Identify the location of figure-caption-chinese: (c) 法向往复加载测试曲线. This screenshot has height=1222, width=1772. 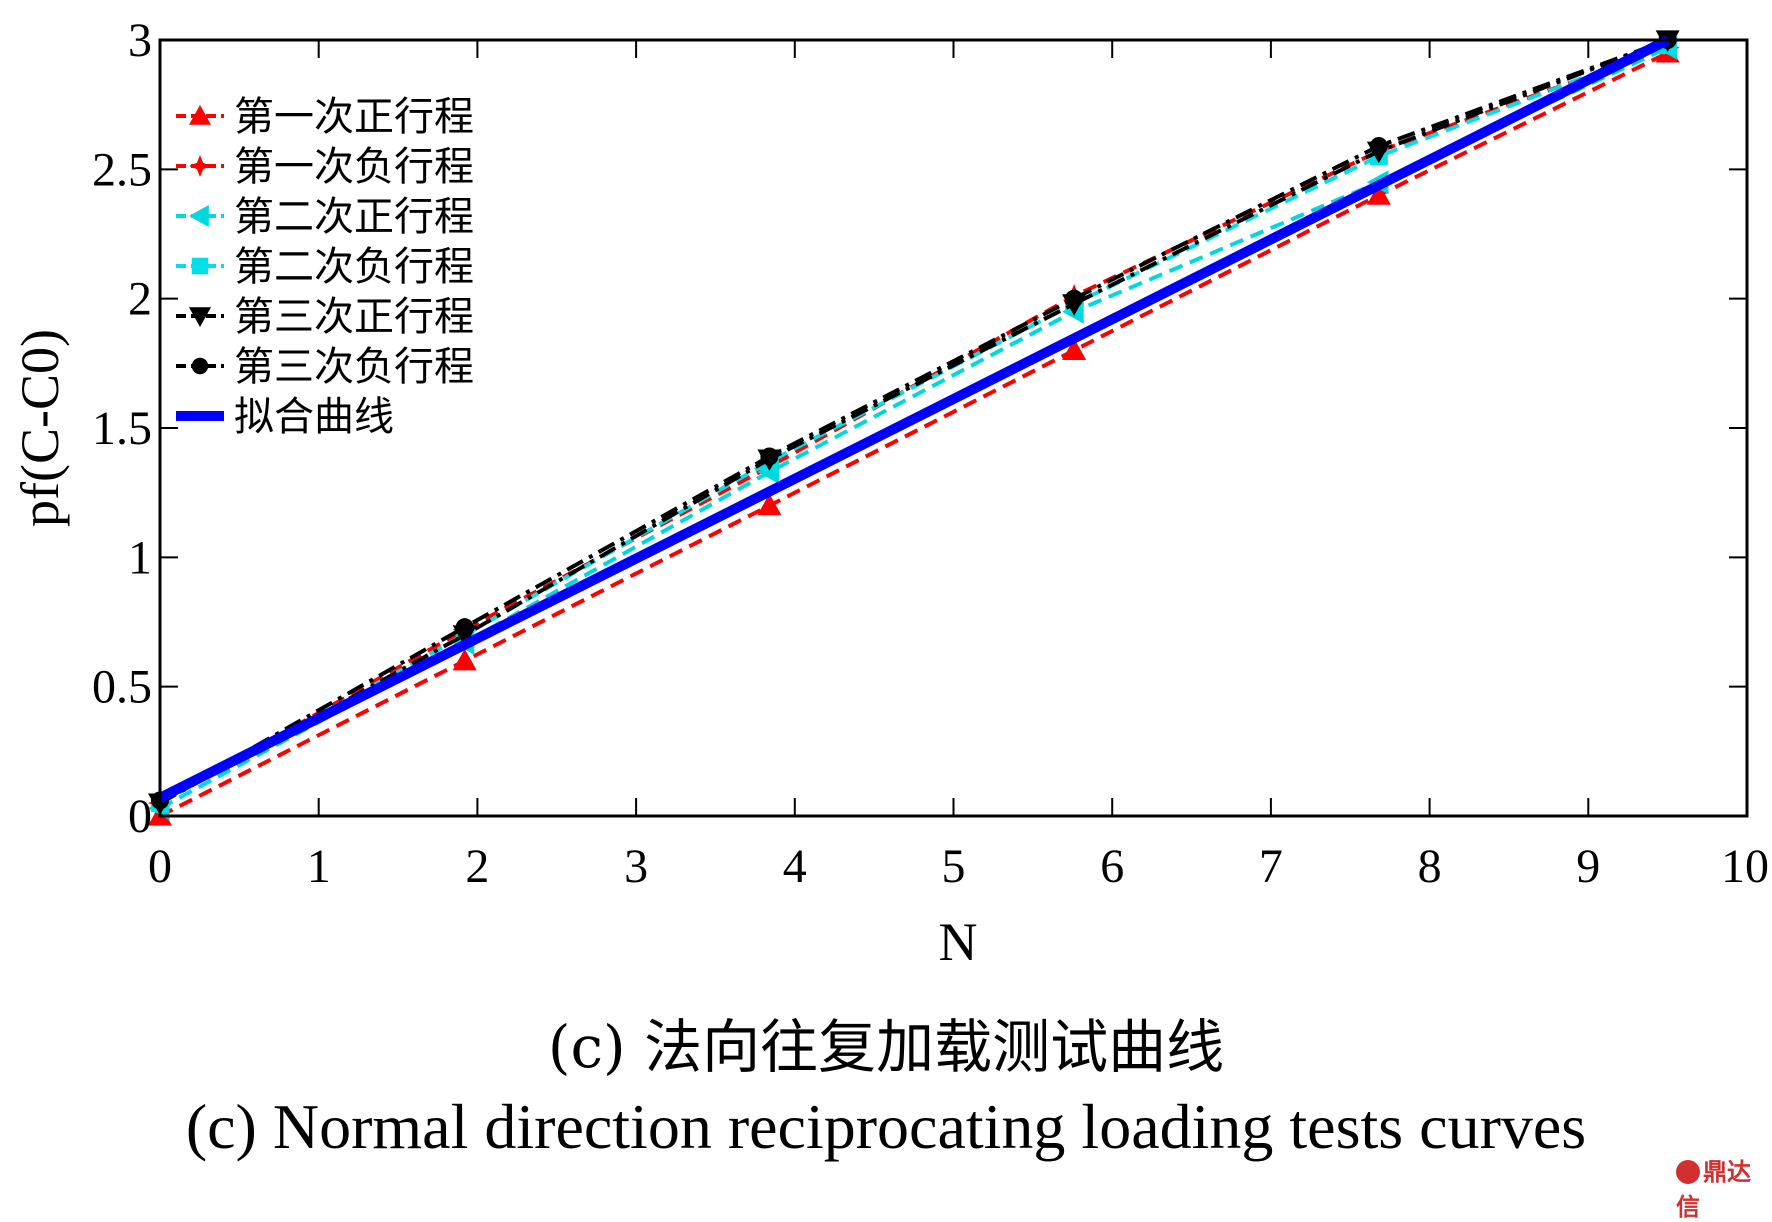
(886, 1047).